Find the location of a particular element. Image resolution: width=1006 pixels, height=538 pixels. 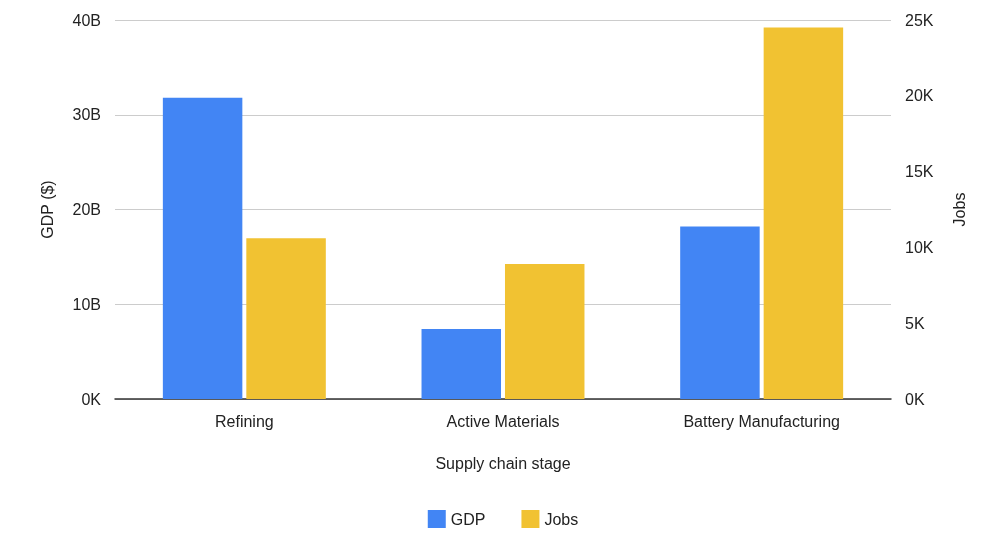

y2-tick-label: 10K is located at coordinates (919, 247).